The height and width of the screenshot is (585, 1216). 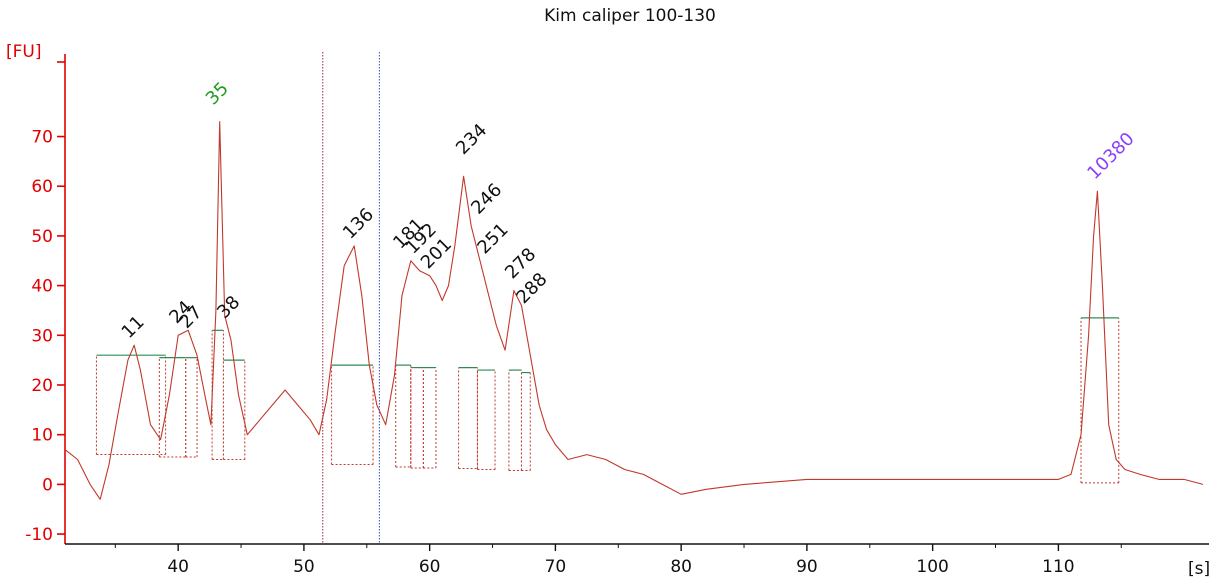 What do you see at coordinates (486, 198) in the screenshot?
I see `peak-label: 246` at bounding box center [486, 198].